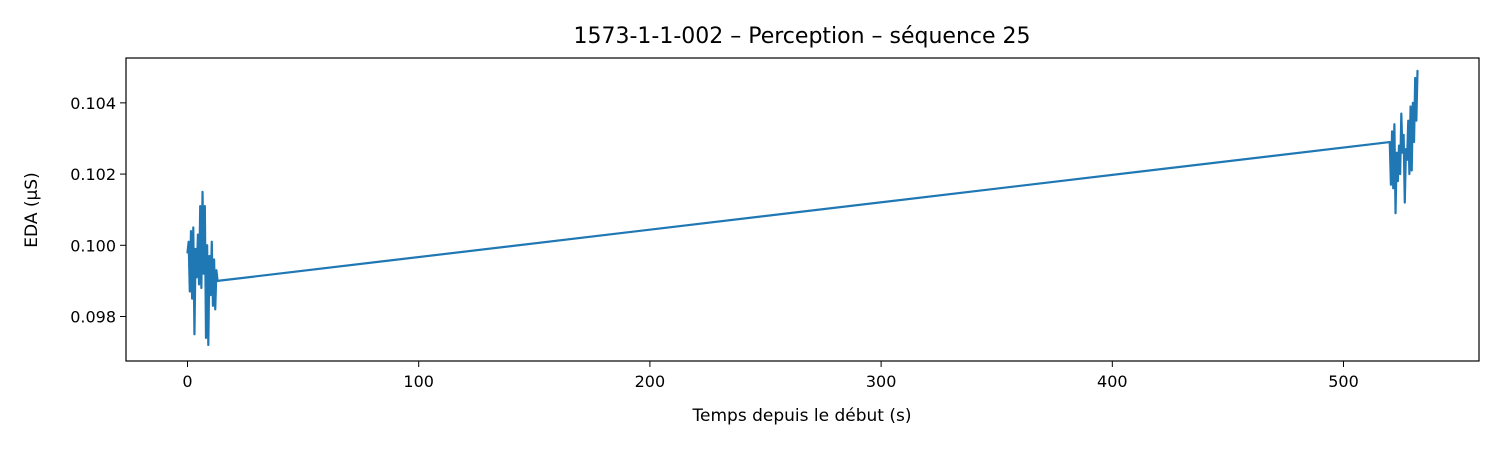 Image resolution: width=1500 pixels, height=450 pixels. What do you see at coordinates (93, 174) in the screenshot?
I see `y-tick-label: 0.102` at bounding box center [93, 174].